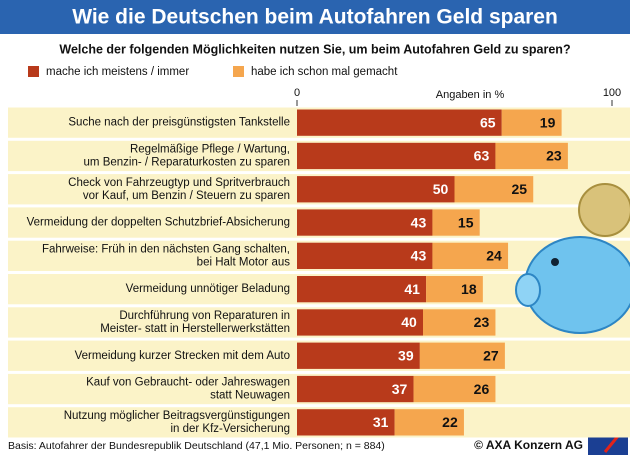 Image resolution: width=630 pixels, height=455 pixels. I want to click on logo-box, so click(608, 444).